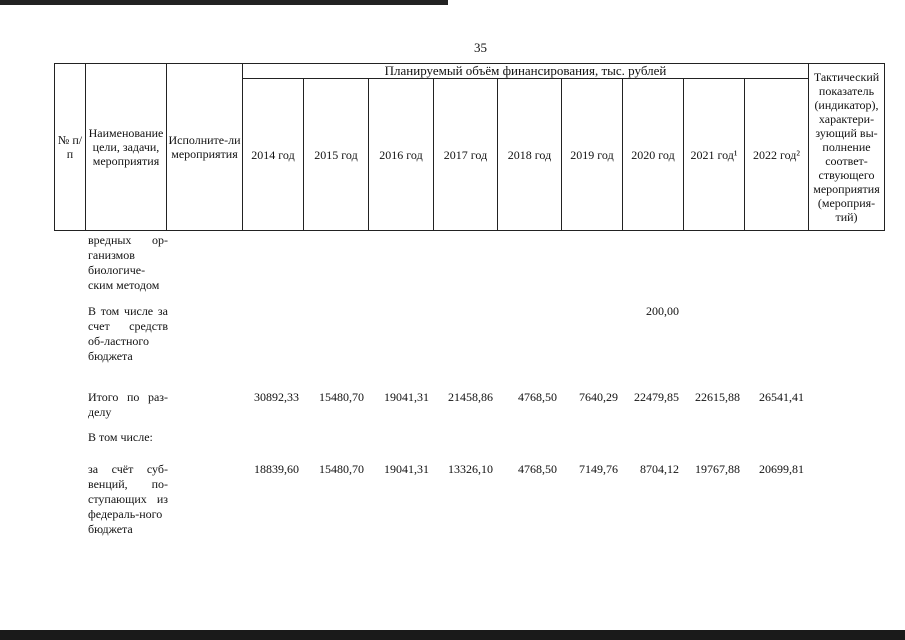 This screenshot has height=640, width=905. I want to click on row-value: 19767,88, so click(717, 469).